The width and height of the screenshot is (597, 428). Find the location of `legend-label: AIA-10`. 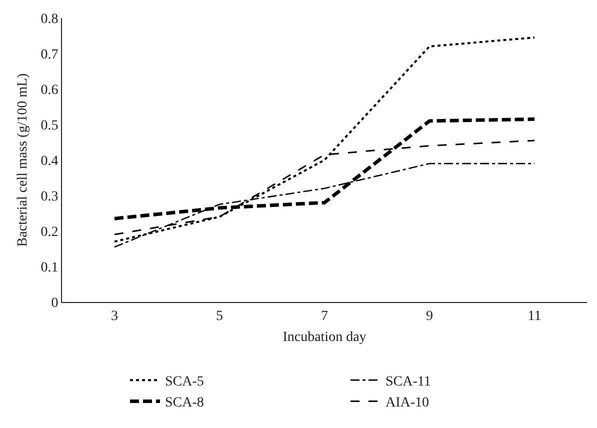

legend-label: AIA-10 is located at coordinates (408, 403).